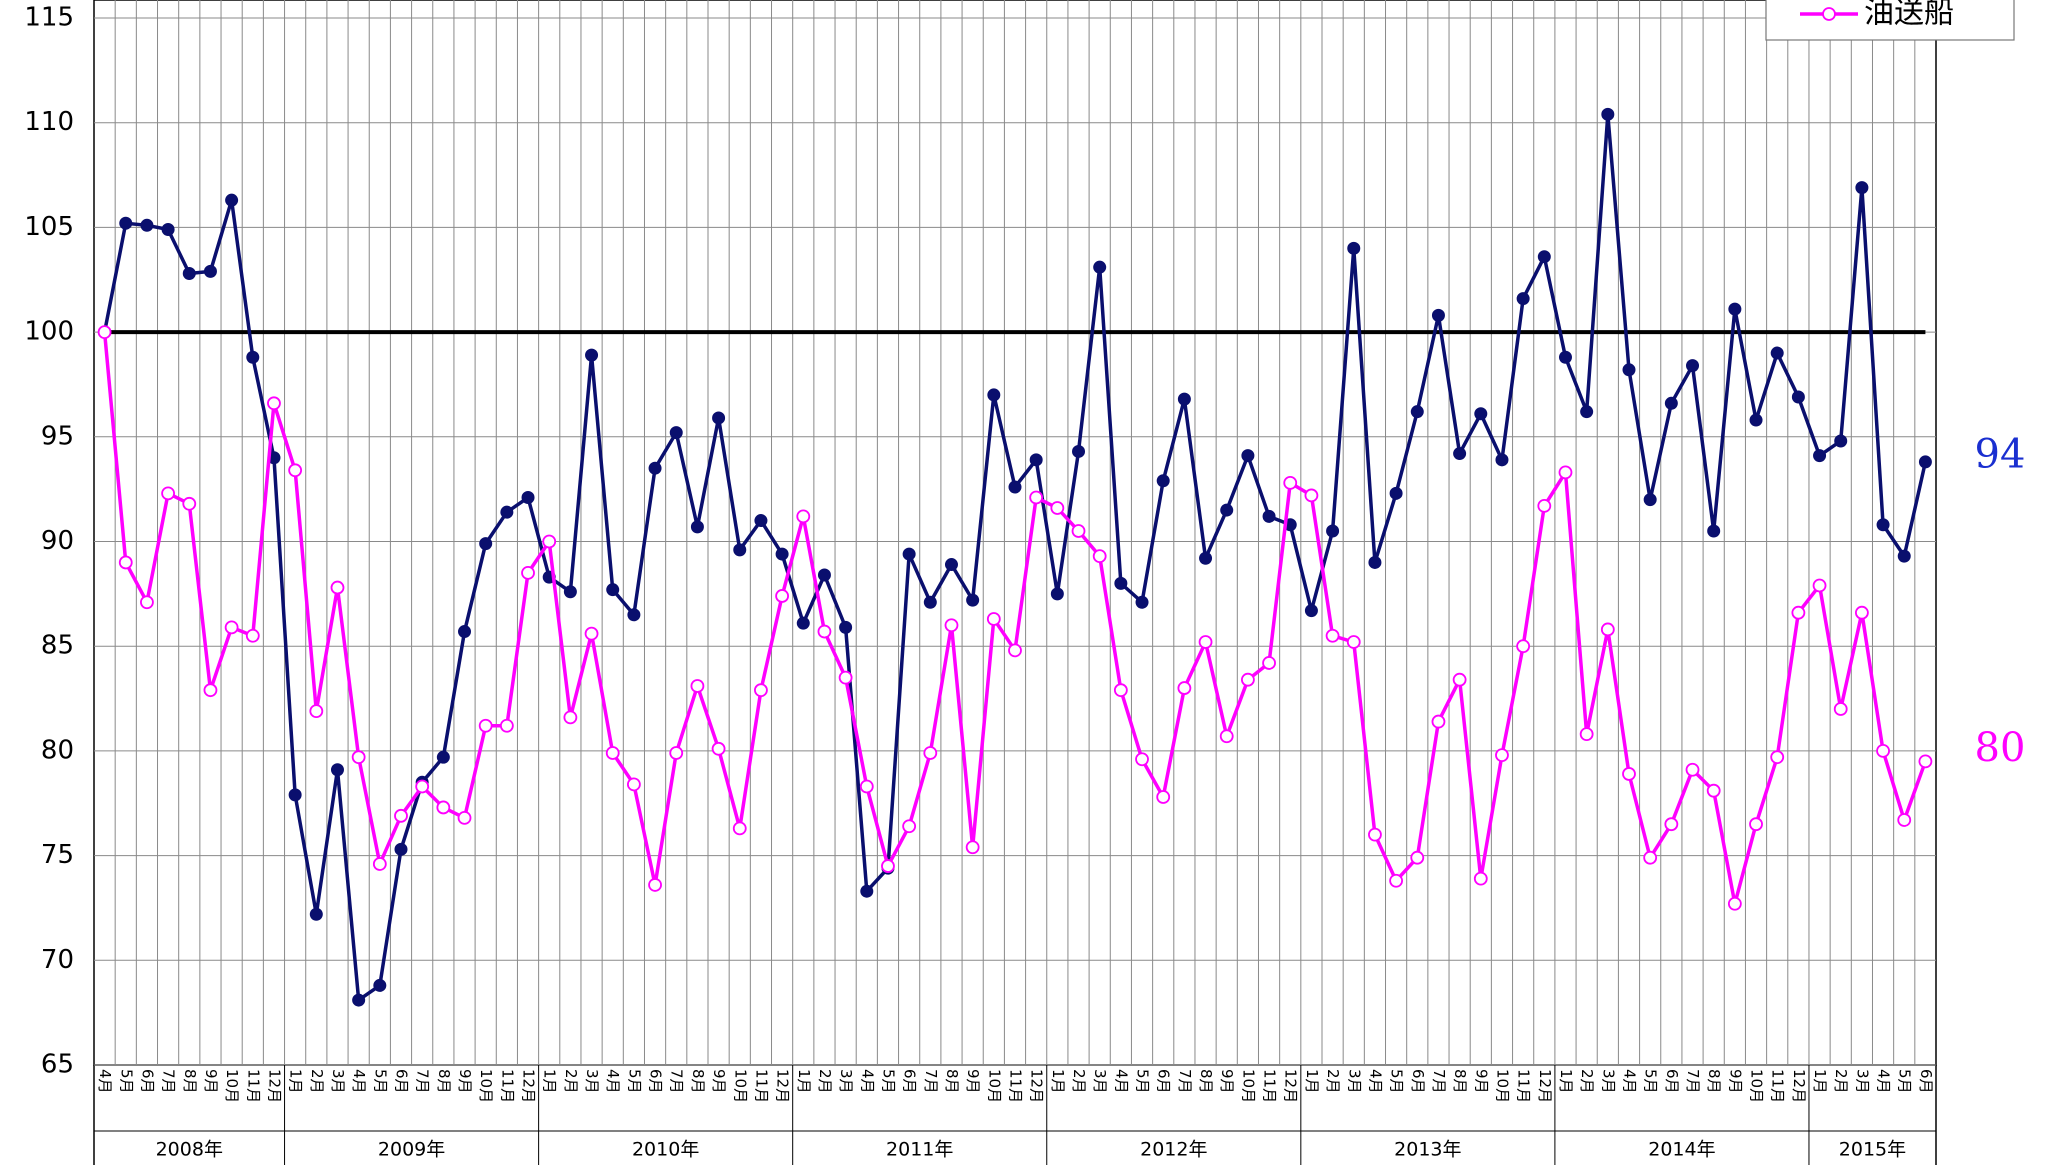 This screenshot has height=1165, width=2047. I want to click on y-tick-label: 100, so click(49, 332).